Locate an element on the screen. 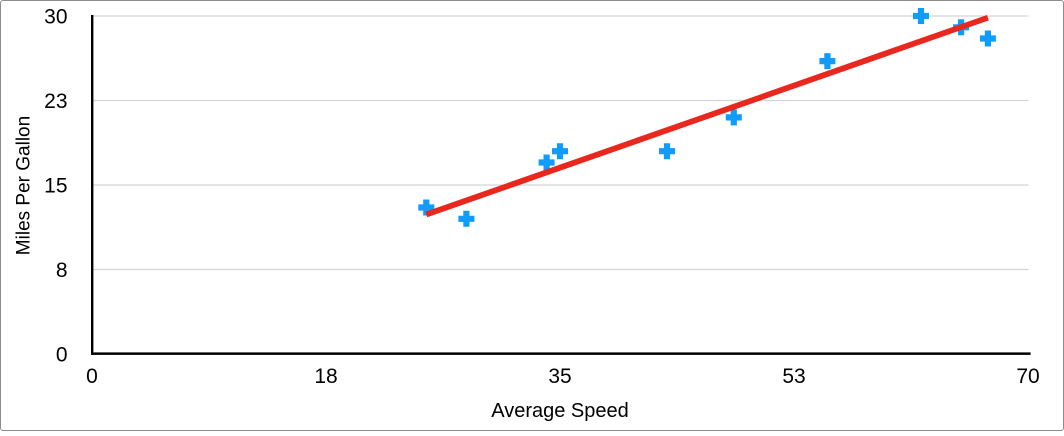 This screenshot has height=436, width=1064. svg-text: 18 is located at coordinates (325, 376).